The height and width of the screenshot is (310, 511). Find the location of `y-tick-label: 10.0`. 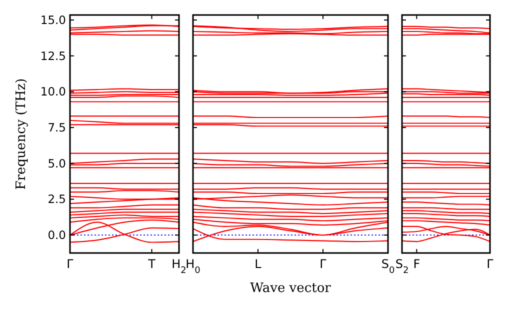

y-tick-label: 10.0 is located at coordinates (53, 91).